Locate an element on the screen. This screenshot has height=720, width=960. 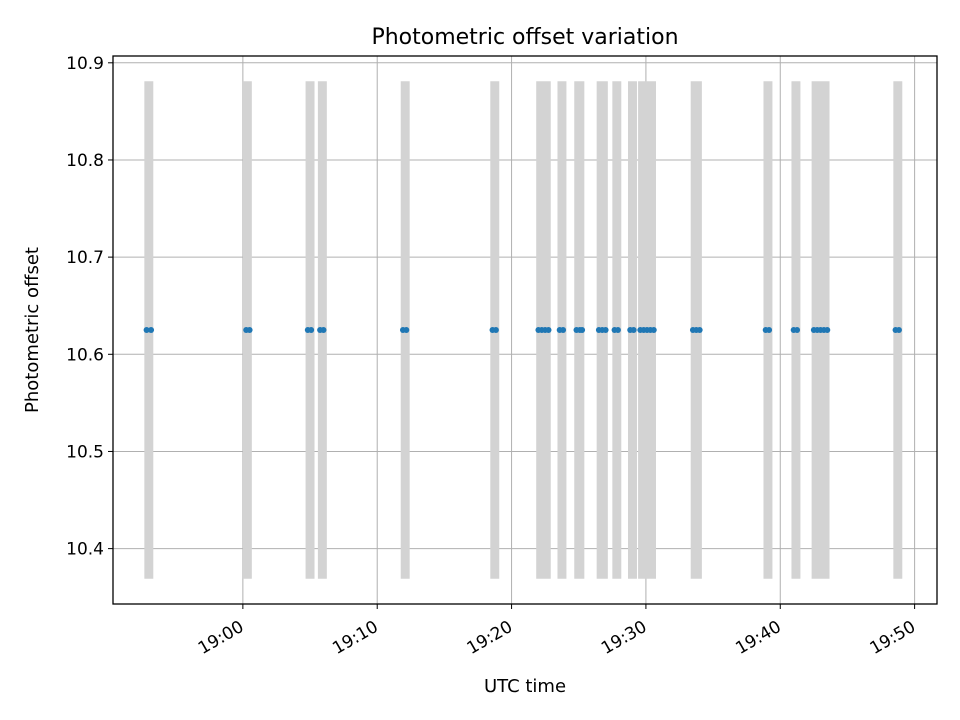
y-tick-label: 10.8 is located at coordinates (85, 161).